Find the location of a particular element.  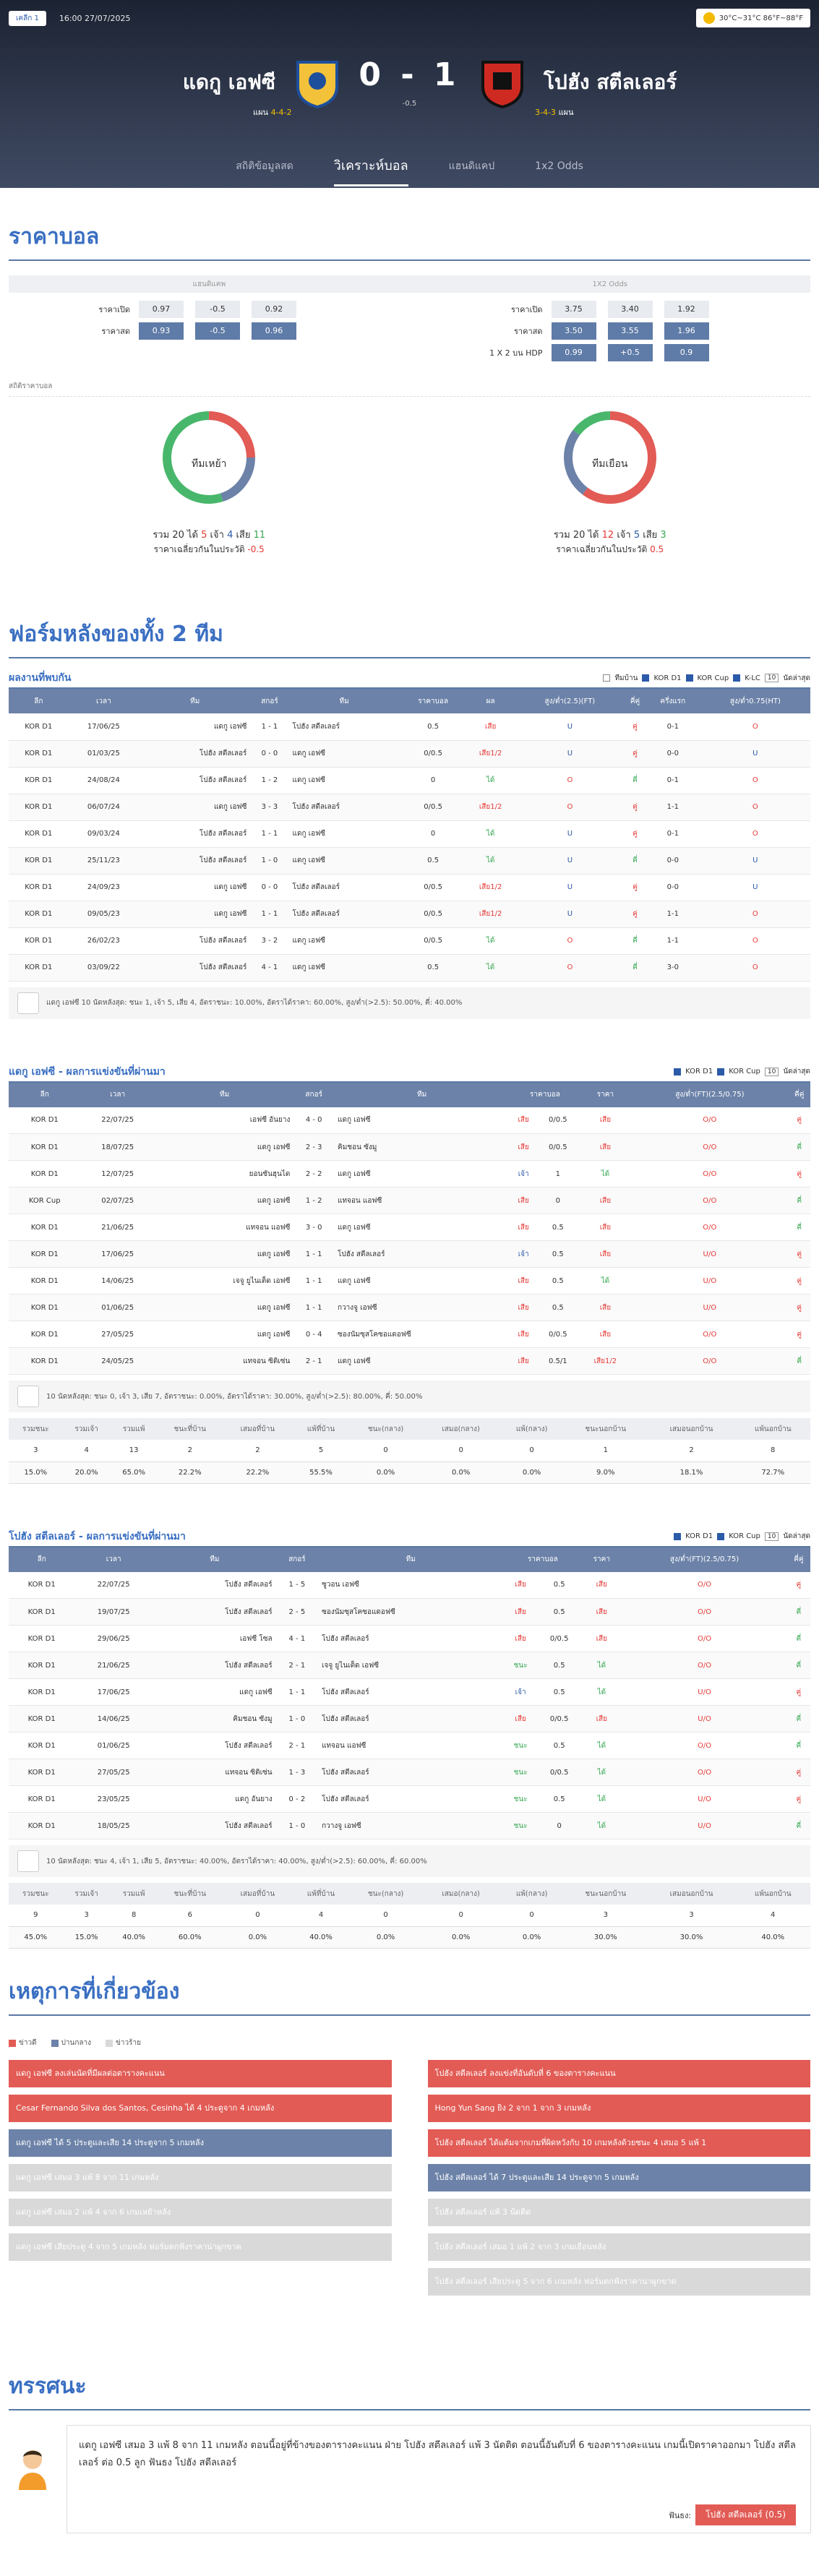

away-team-name: โปฮัง สตีลเลอร์ is located at coordinates (610, 82).